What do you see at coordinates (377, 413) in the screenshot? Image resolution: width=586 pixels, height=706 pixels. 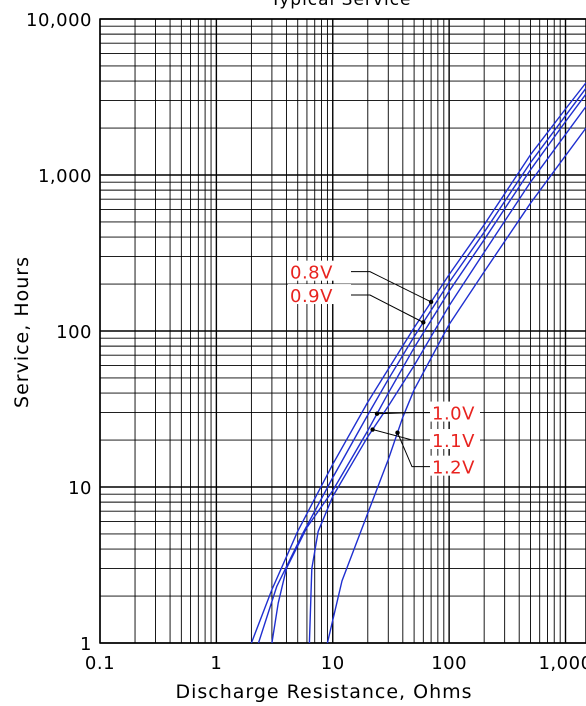 I see `callout-arrowhead-1-0V` at bounding box center [377, 413].